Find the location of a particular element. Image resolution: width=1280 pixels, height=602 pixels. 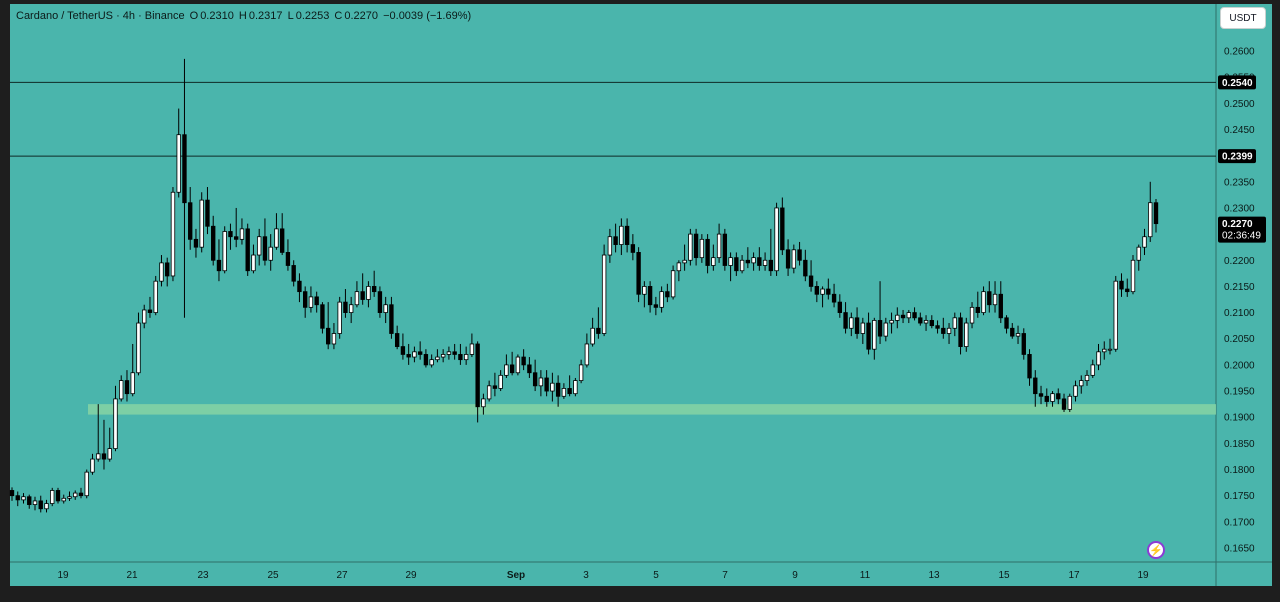

x-tick-label: 27 is located at coordinates (342, 575).